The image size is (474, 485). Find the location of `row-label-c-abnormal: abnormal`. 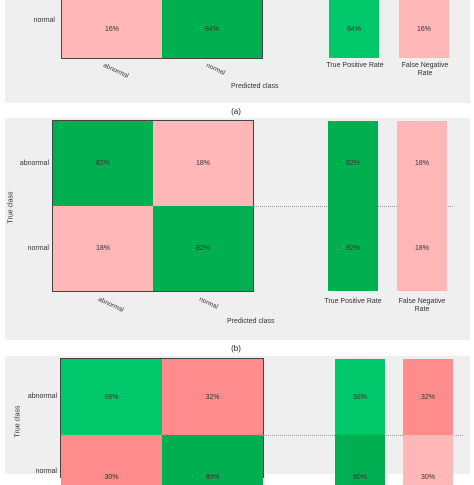

row-label-c-abnormal: abnormal is located at coordinates (42, 396).